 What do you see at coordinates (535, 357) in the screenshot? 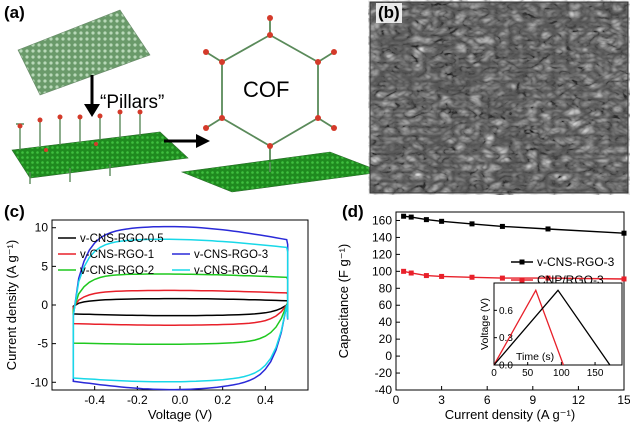
I see `inset-x-axis-label: Time (s)` at bounding box center [535, 357].